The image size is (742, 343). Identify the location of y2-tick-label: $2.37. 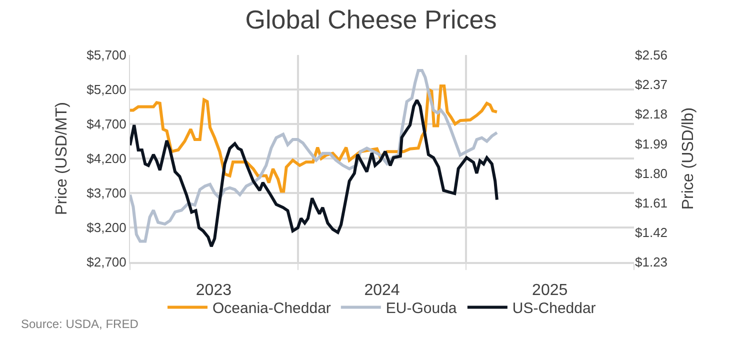
(651, 84).